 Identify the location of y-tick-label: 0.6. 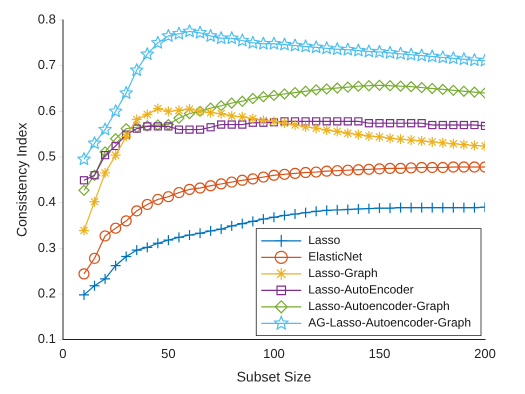
(47, 110).